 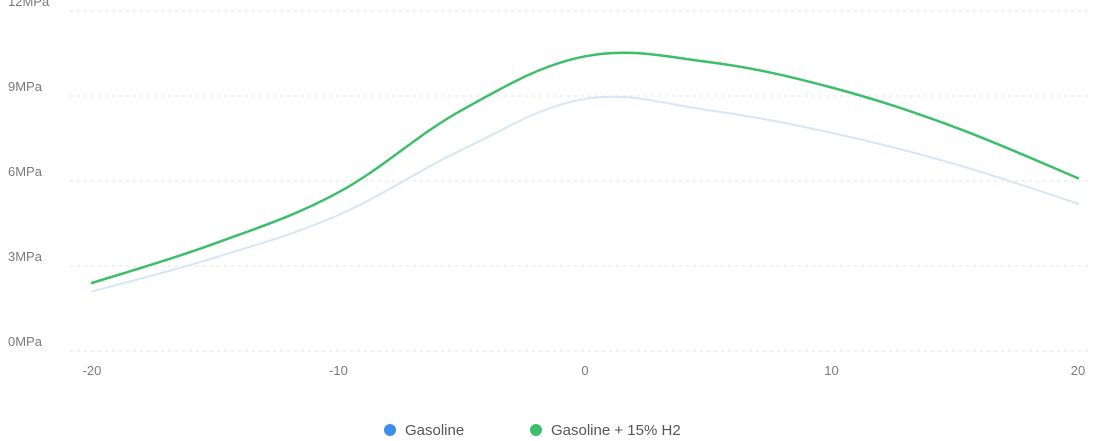 What do you see at coordinates (25, 256) in the screenshot?
I see `y-tick-label: 3MPa` at bounding box center [25, 256].